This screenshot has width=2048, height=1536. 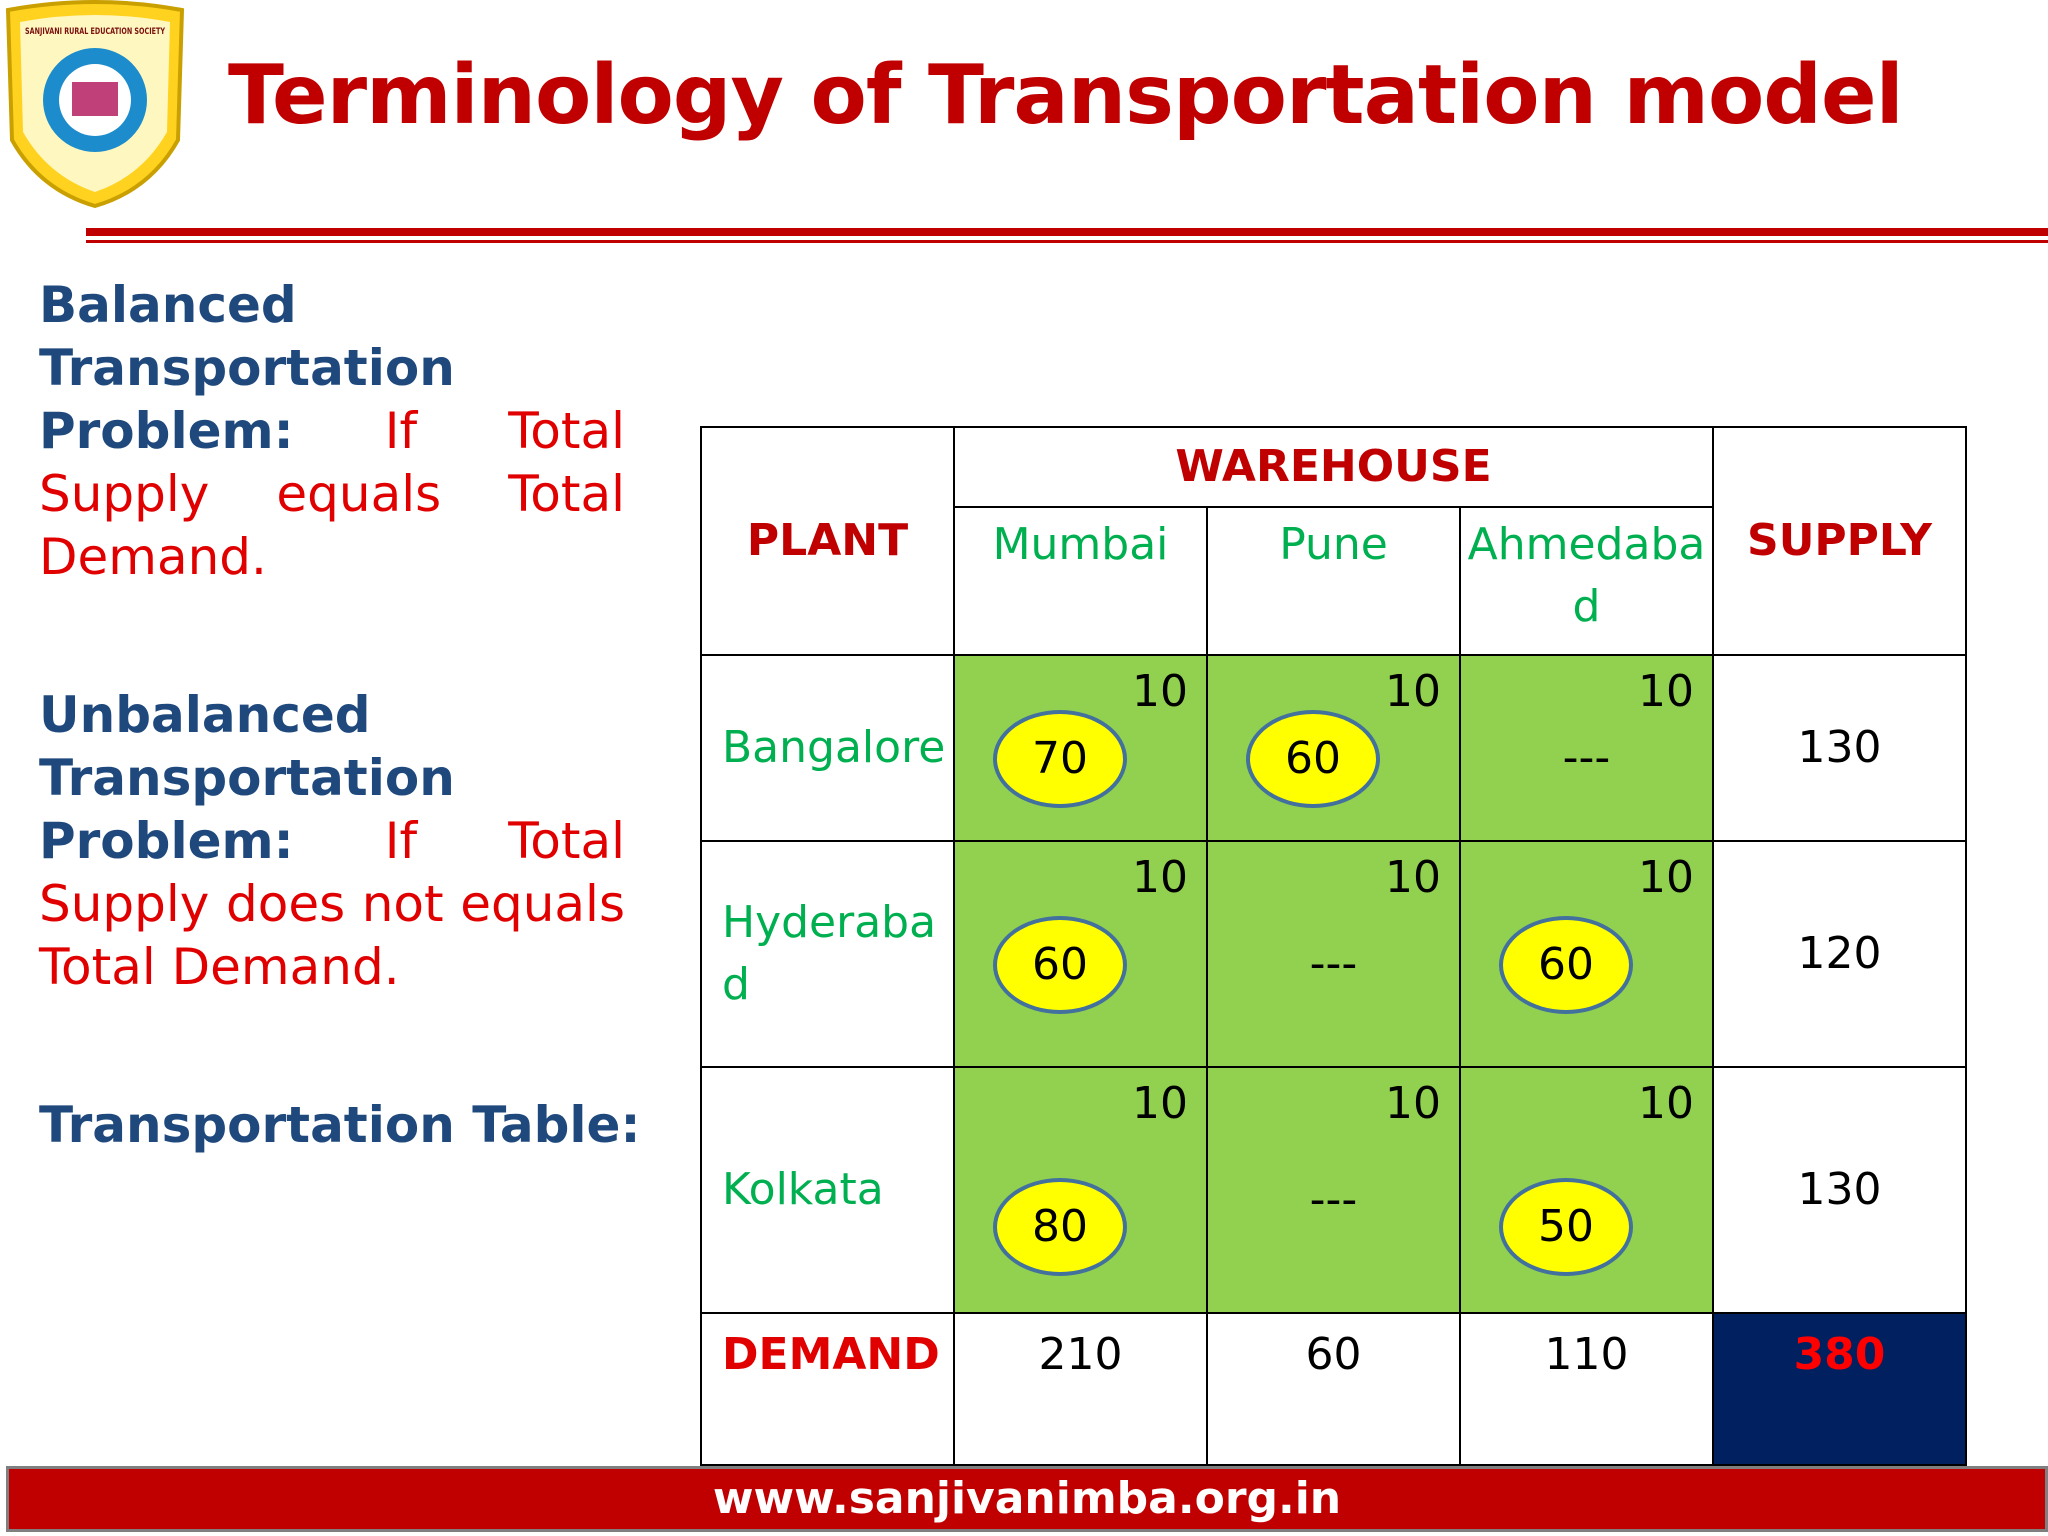 I want to click on title-rule-thin, so click(x=1067, y=241).